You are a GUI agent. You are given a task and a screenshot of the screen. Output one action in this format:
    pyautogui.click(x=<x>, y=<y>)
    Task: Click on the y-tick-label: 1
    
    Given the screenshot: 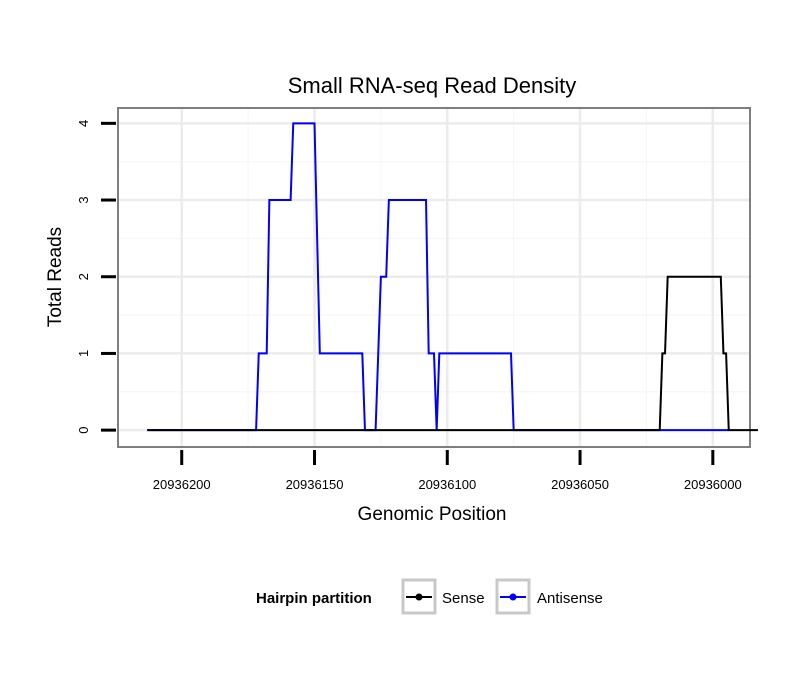 What is the action you would take?
    pyautogui.click(x=83, y=353)
    